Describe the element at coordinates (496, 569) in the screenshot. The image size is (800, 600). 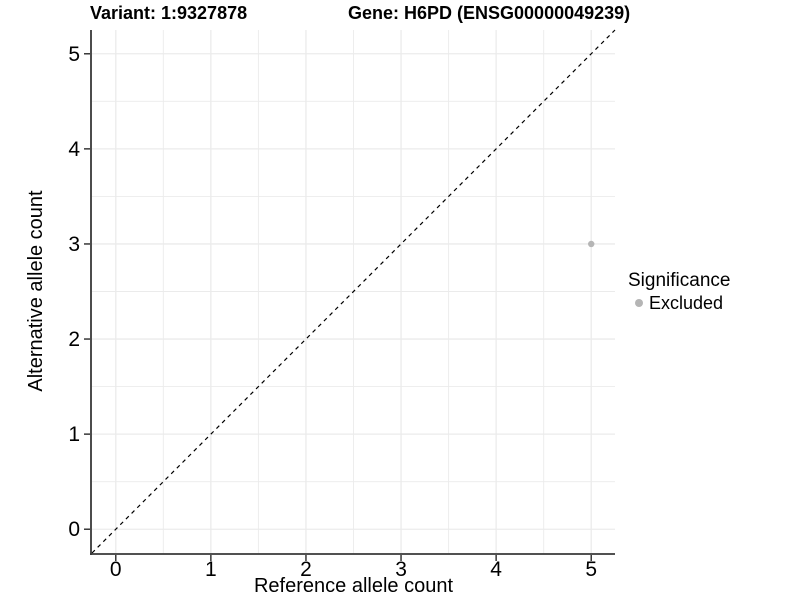
I see `x-tick-label: 4` at that location.